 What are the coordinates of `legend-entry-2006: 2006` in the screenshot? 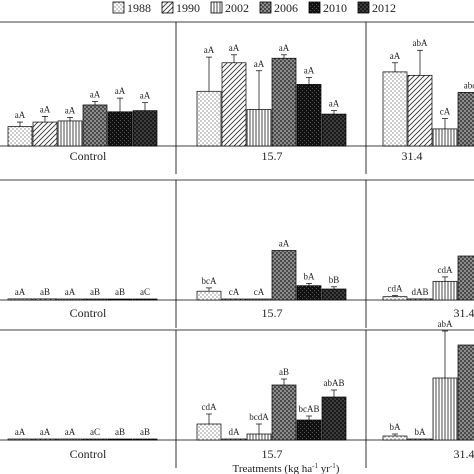 It's located at (278, 8).